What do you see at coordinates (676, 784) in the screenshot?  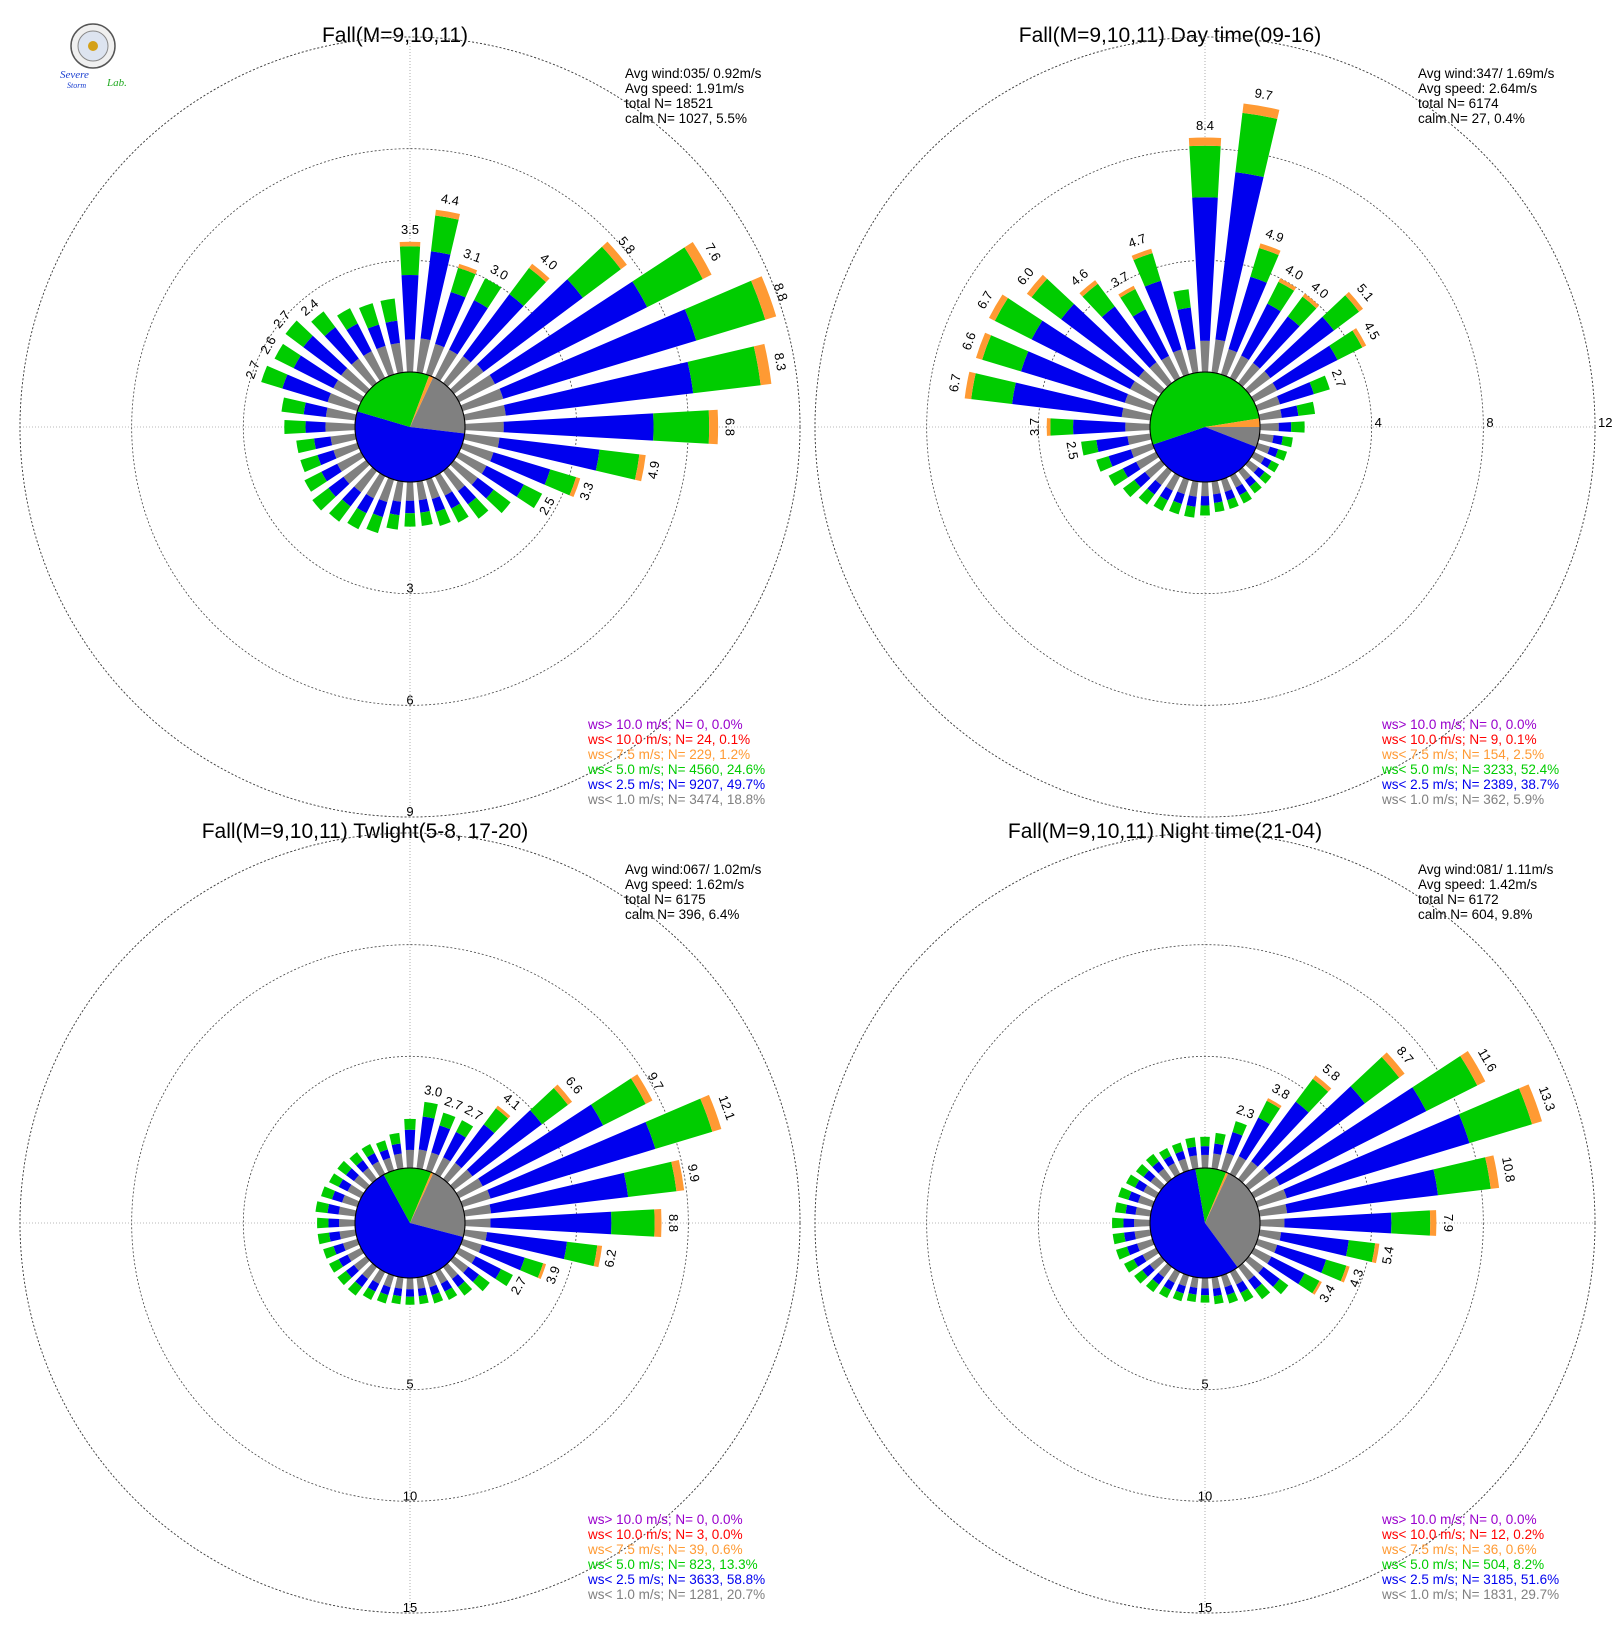 I see `legend-entry-lt25: ws< 2.5 m/s; N= 9207, 49.7%` at bounding box center [676, 784].